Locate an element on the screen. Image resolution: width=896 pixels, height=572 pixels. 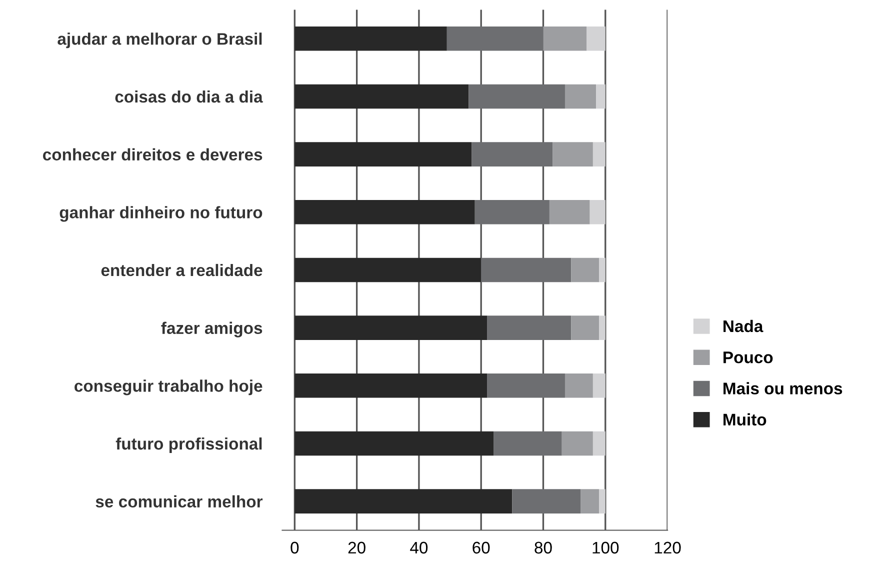
legend-label: Pouco is located at coordinates (748, 358).